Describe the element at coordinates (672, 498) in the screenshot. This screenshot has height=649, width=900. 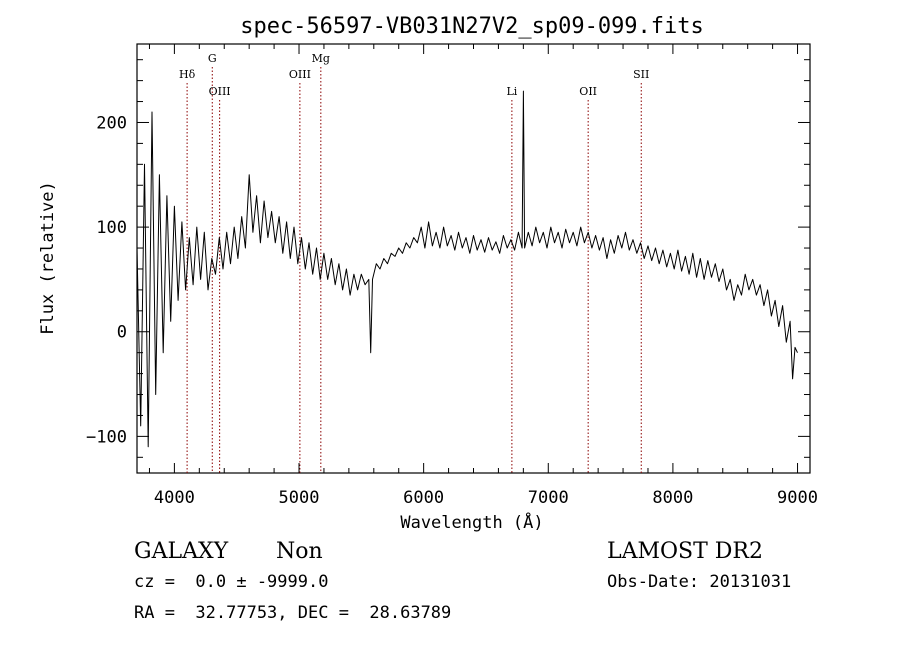
I see `x-tick-label: 8000` at that location.